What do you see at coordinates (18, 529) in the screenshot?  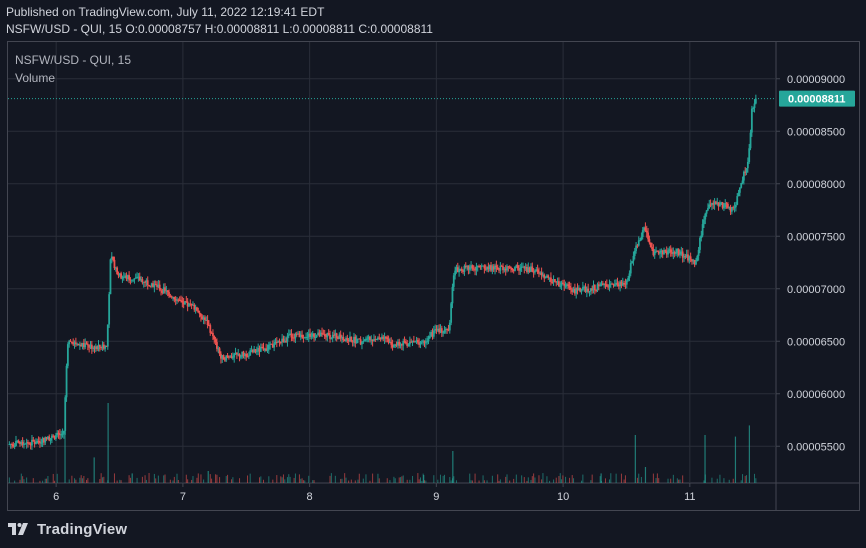 I see `tradingview-logo-icon` at bounding box center [18, 529].